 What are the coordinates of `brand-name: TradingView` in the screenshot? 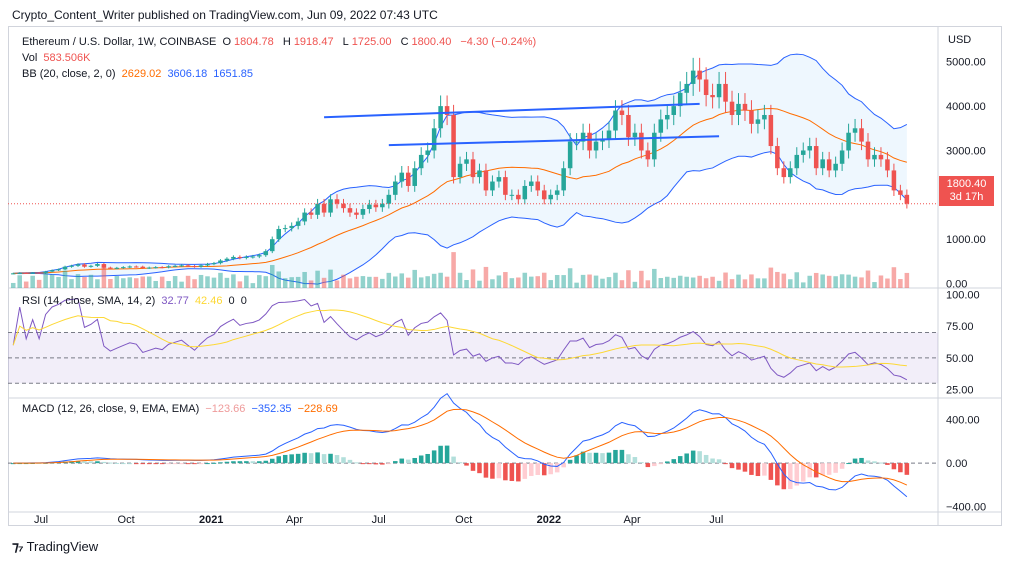 It's located at (62, 546).